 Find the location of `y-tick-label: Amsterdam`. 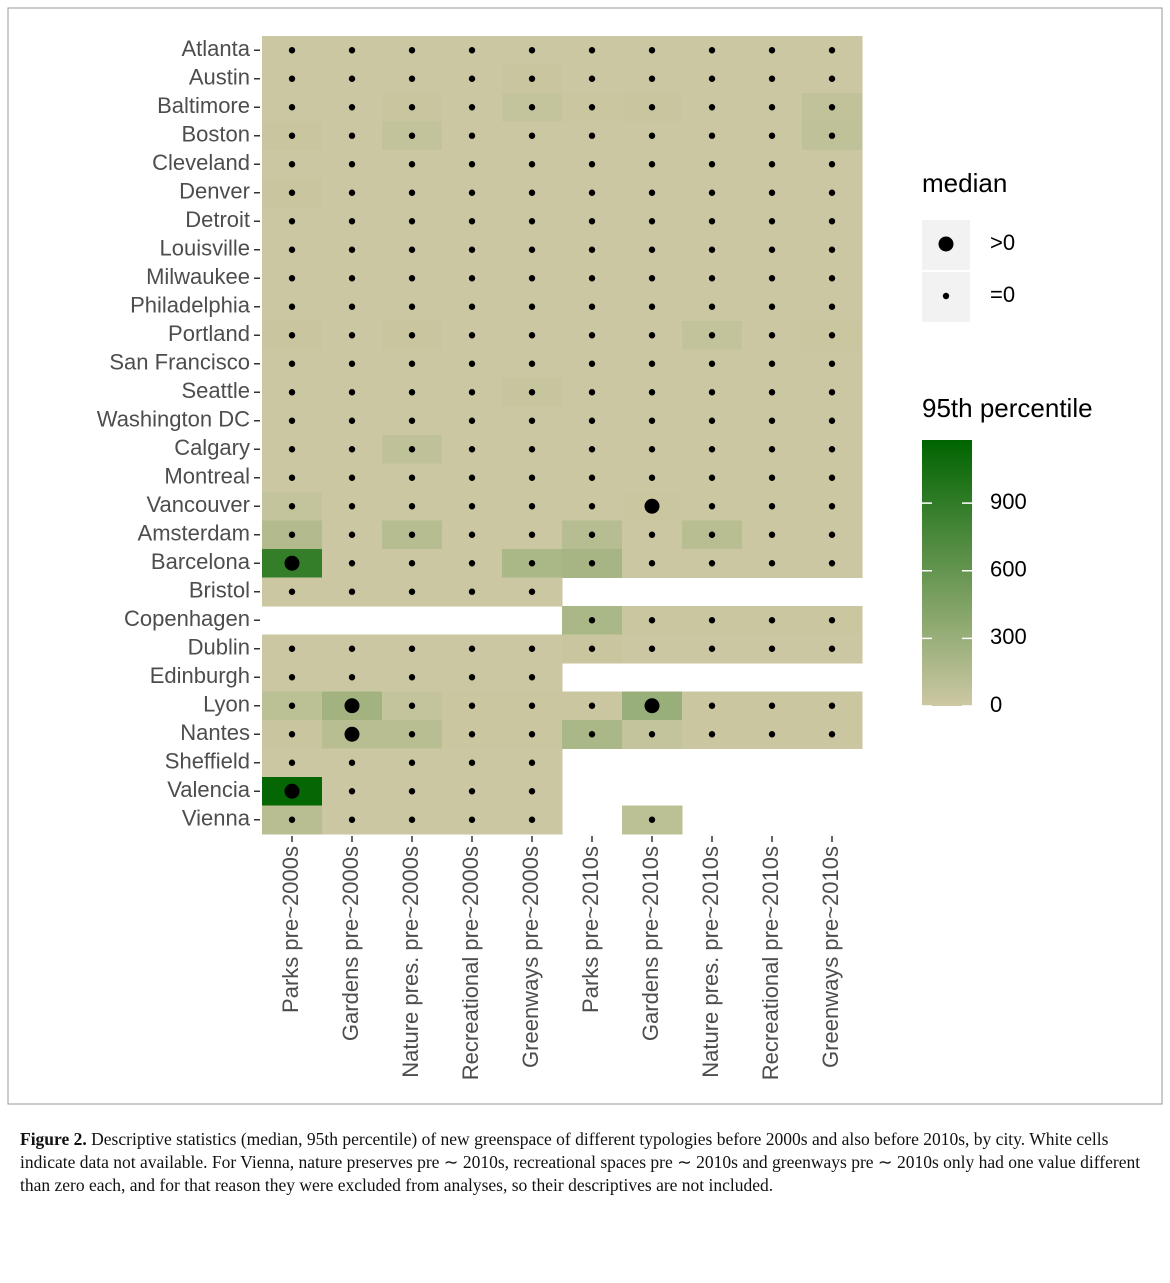

y-tick-label: Amsterdam is located at coordinates (194, 533).